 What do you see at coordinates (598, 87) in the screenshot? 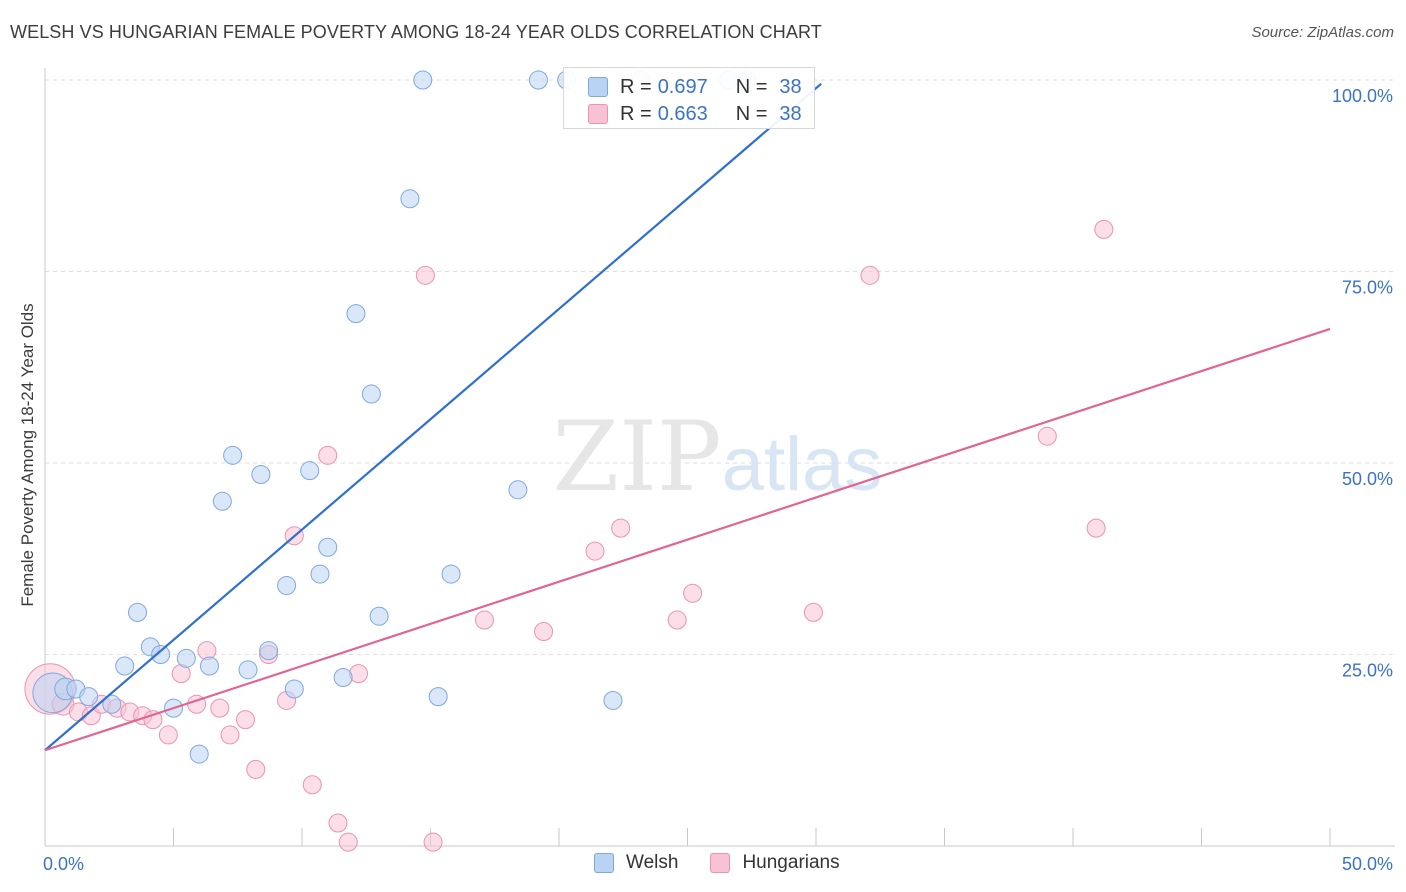
I see `welsh-swatch` at bounding box center [598, 87].